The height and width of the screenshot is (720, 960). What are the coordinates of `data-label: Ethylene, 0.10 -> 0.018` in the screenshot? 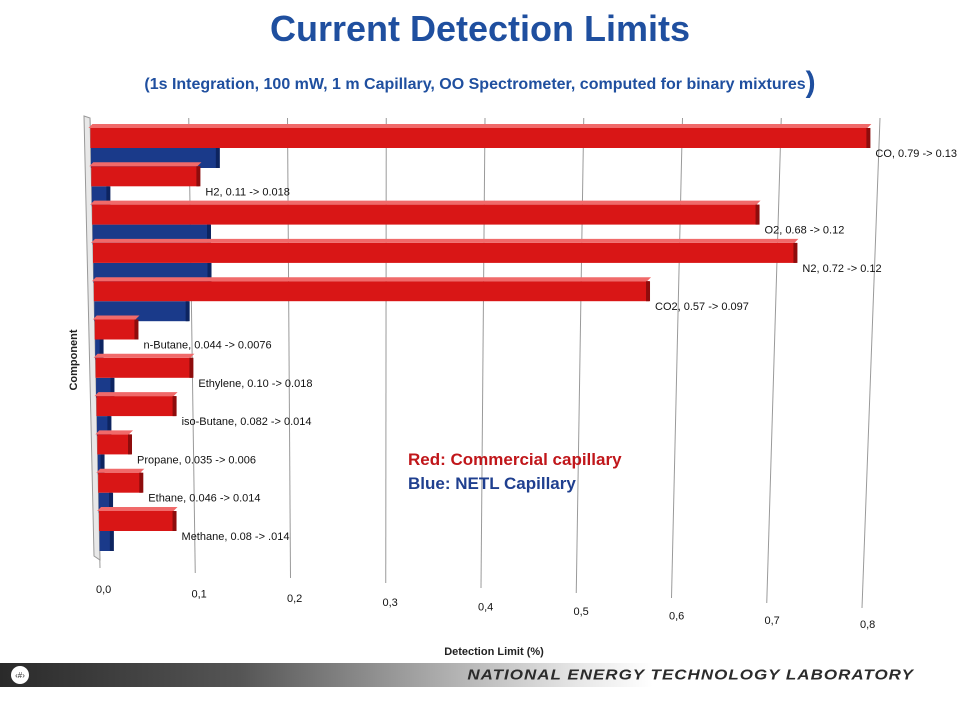 It's located at (255, 384).